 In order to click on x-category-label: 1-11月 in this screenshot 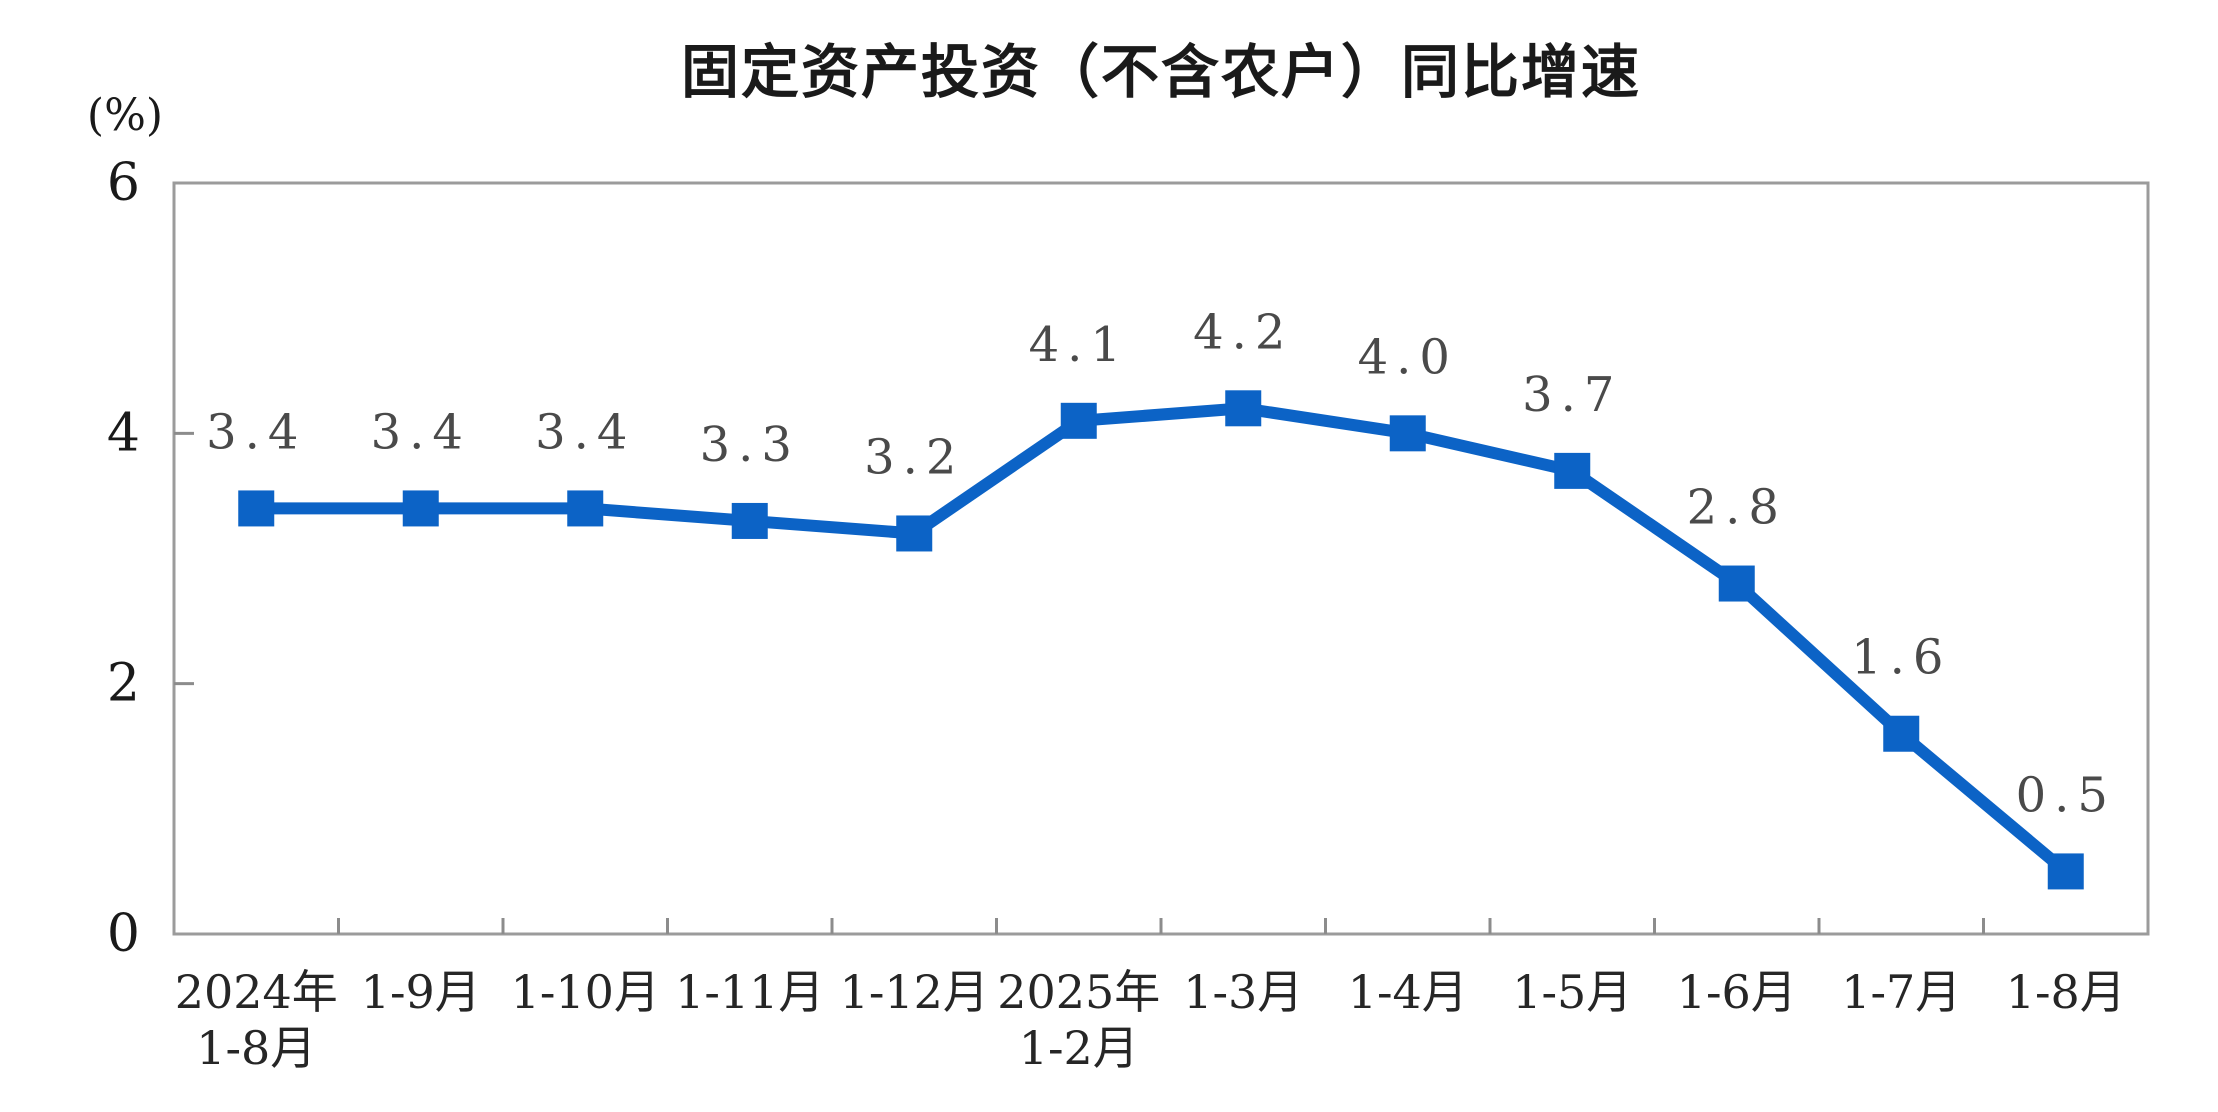, I will do `click(749, 992)`.